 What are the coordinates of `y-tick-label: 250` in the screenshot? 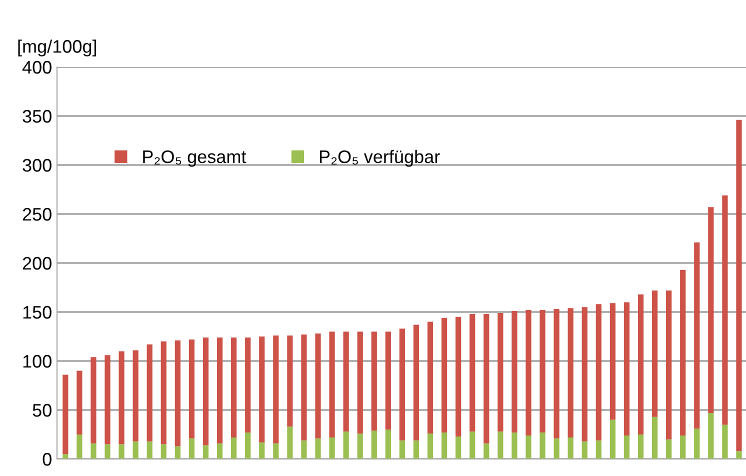 It's located at (37, 214).